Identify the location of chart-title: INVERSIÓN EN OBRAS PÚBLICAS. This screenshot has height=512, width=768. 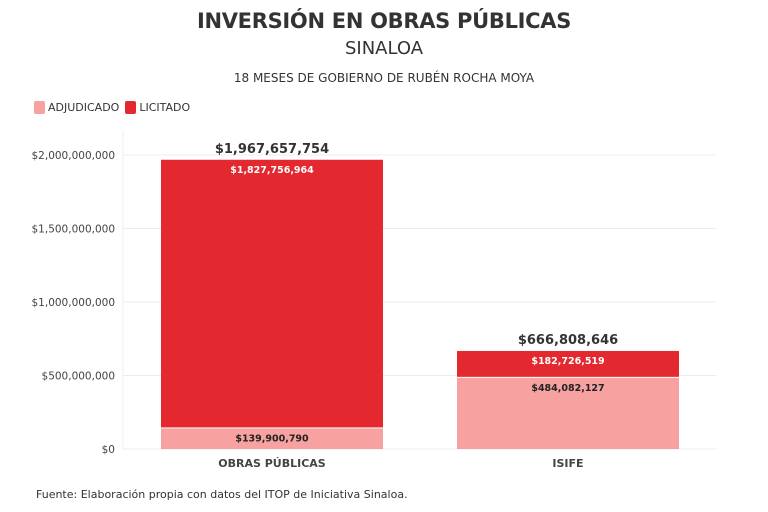
(384, 21).